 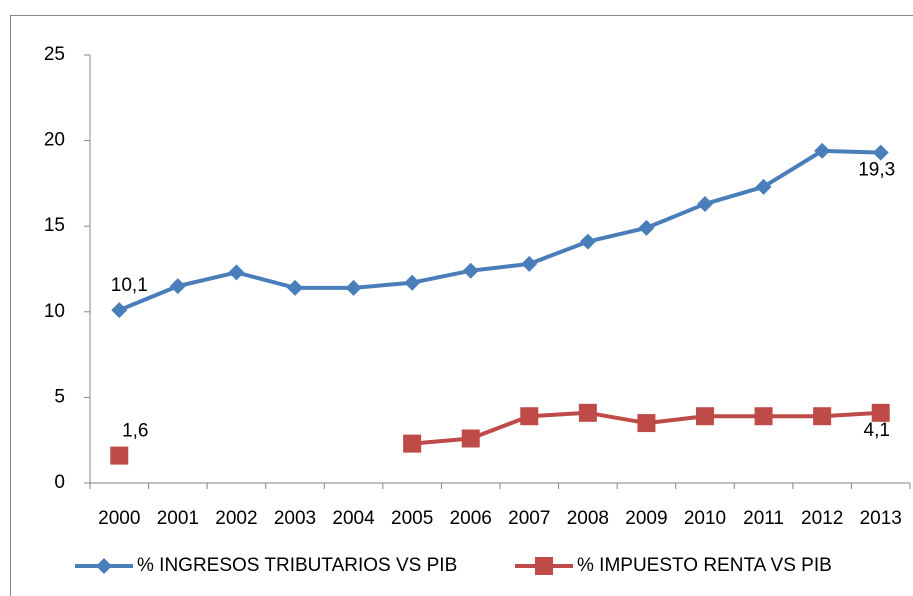 What do you see at coordinates (129, 285) in the screenshot?
I see `data-label: 10,1` at bounding box center [129, 285].